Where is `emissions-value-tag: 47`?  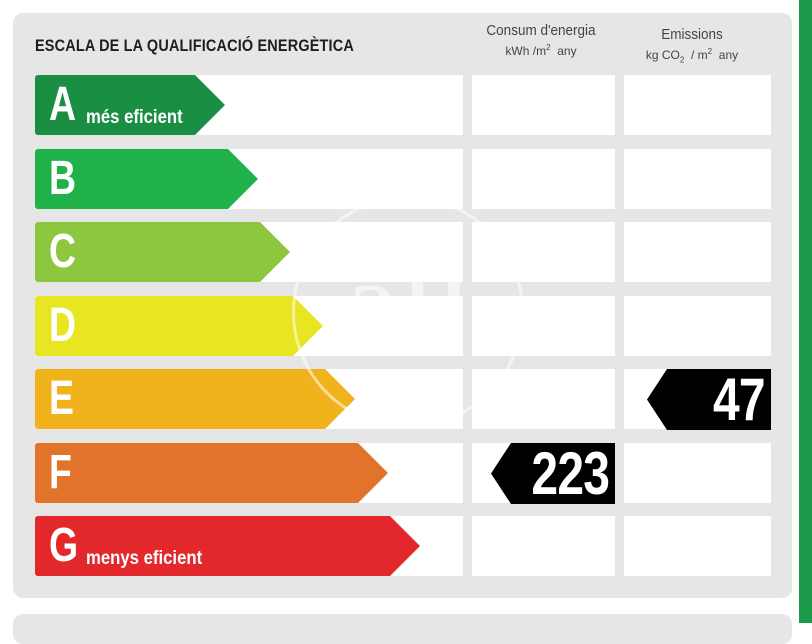 emissions-value-tag: 47 is located at coordinates (709, 399).